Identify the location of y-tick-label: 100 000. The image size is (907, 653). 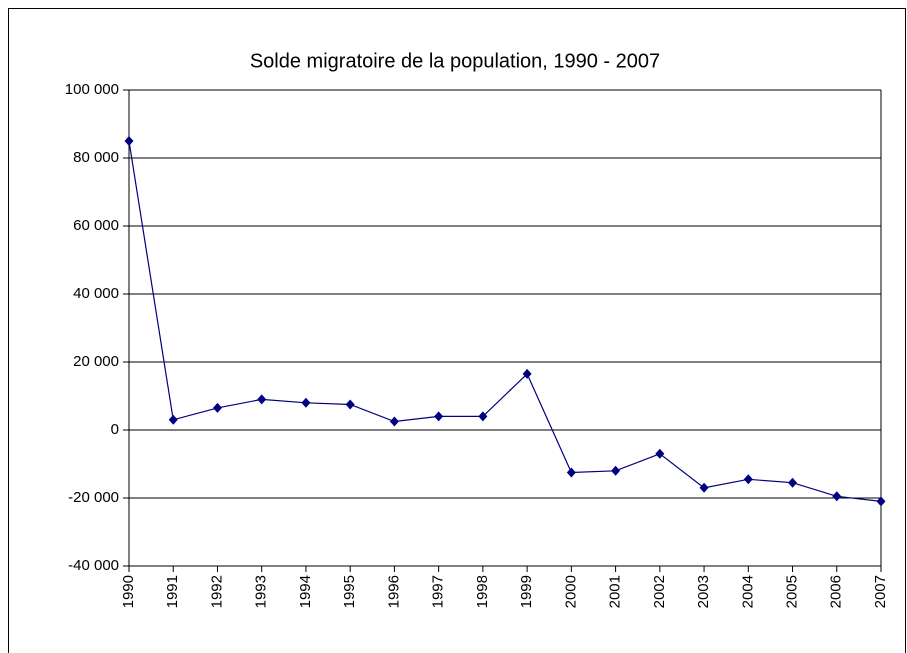
(92, 89).